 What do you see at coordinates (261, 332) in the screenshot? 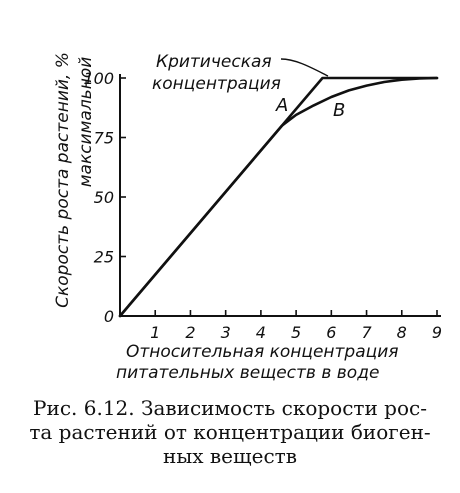
I see `x-tick-label: 4` at bounding box center [261, 332].